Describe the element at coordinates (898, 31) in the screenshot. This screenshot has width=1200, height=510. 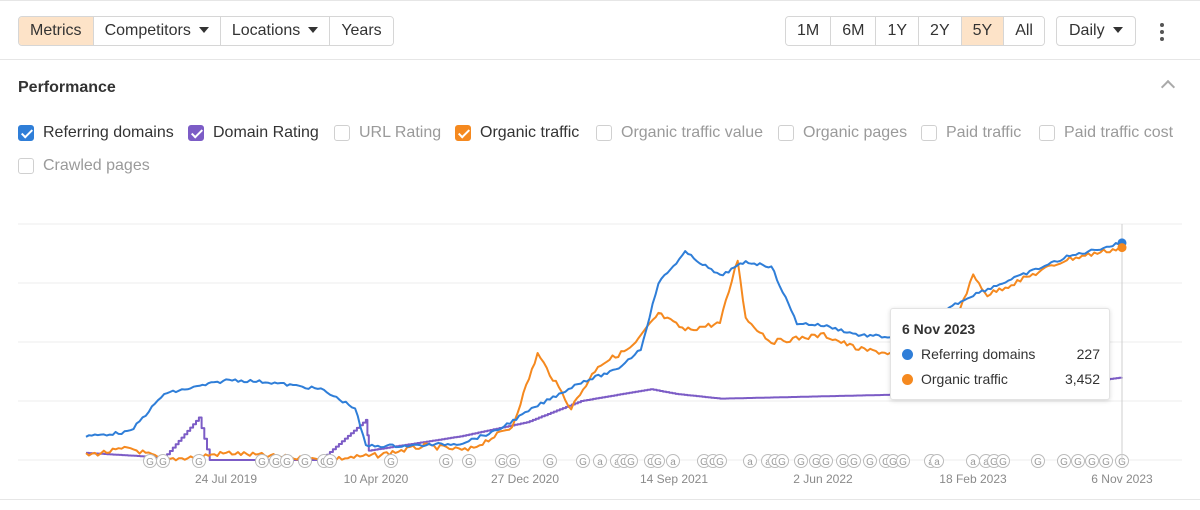
I see `range-button-1y: 1Y` at that location.